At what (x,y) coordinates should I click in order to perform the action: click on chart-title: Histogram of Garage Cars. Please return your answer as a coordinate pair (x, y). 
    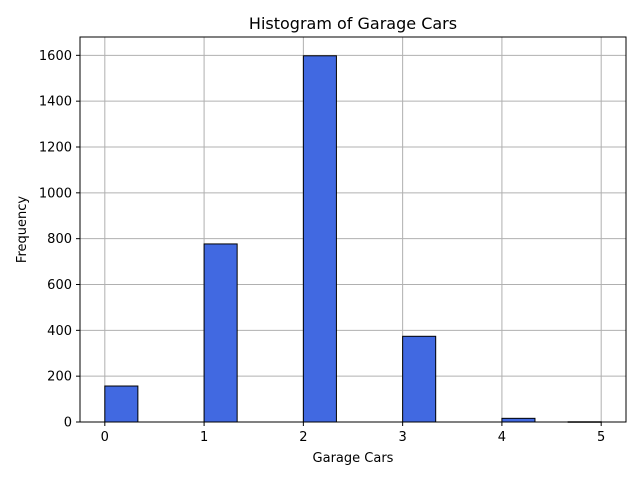
    Looking at the image, I should click on (353, 23).